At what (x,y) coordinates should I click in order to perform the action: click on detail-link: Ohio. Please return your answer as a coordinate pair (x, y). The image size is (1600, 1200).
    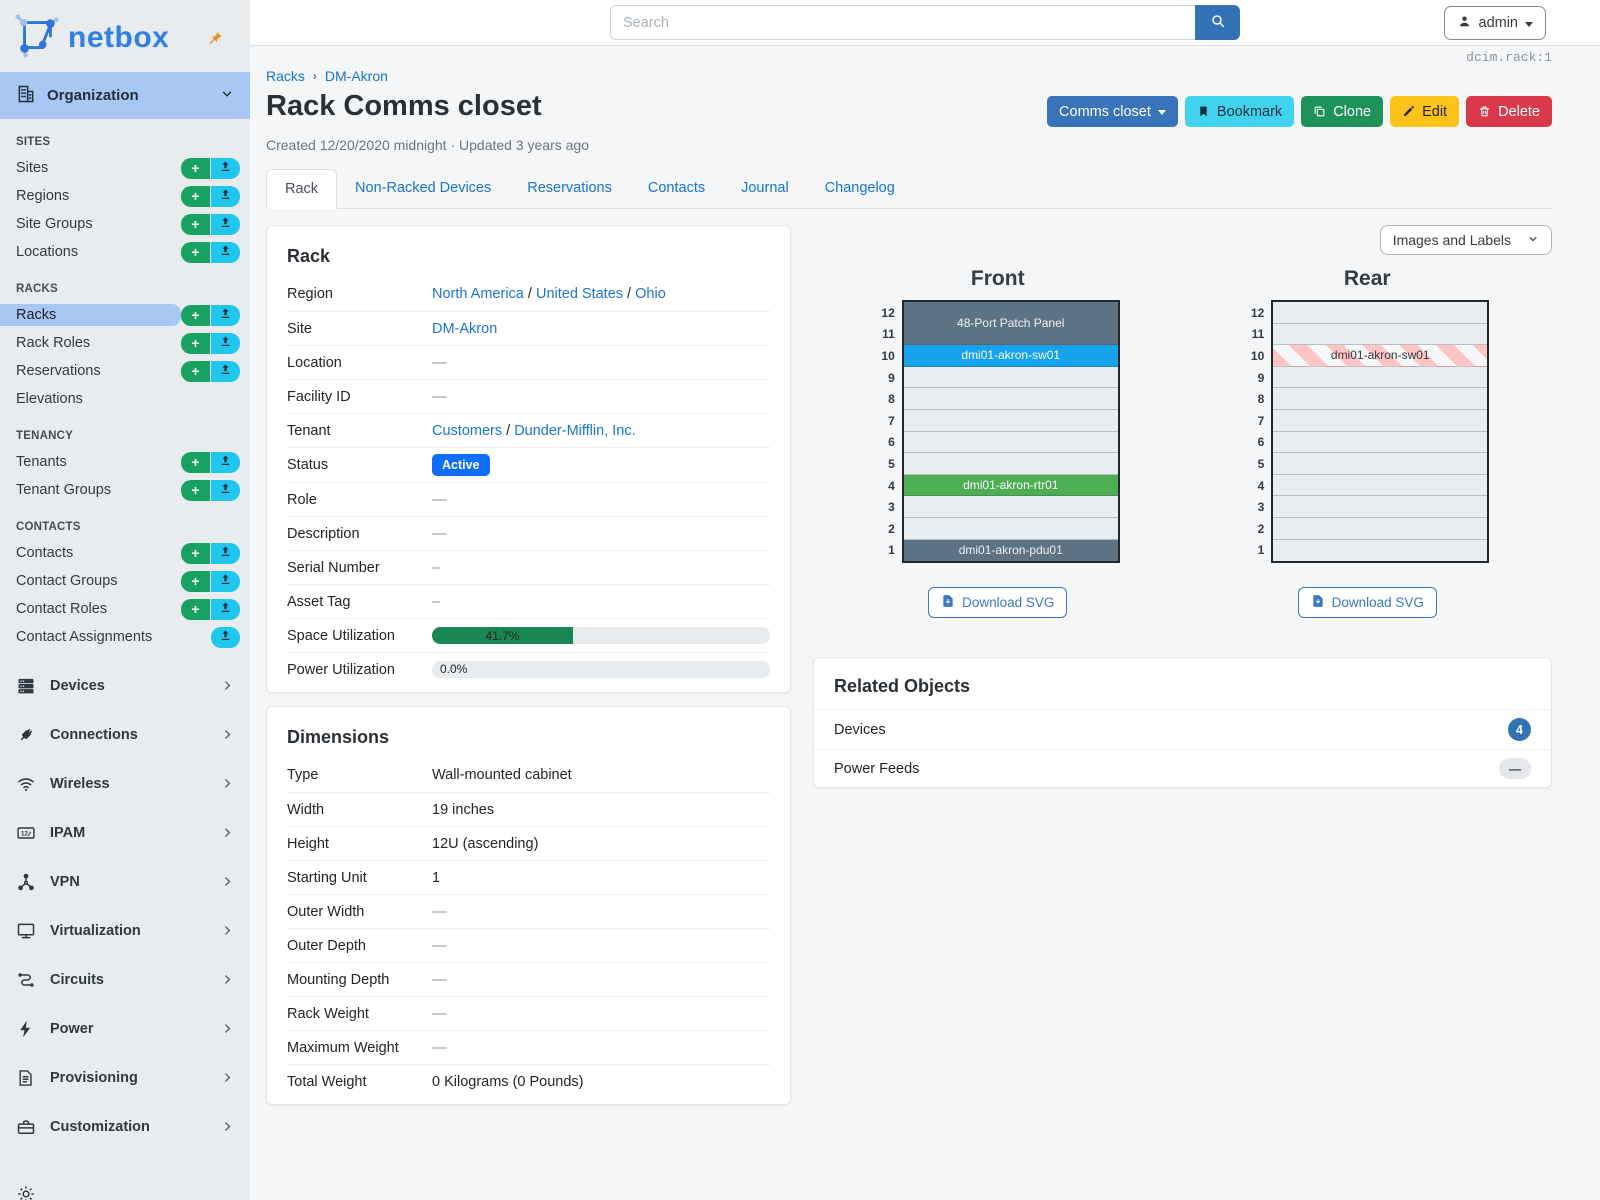
    Looking at the image, I should click on (650, 294).